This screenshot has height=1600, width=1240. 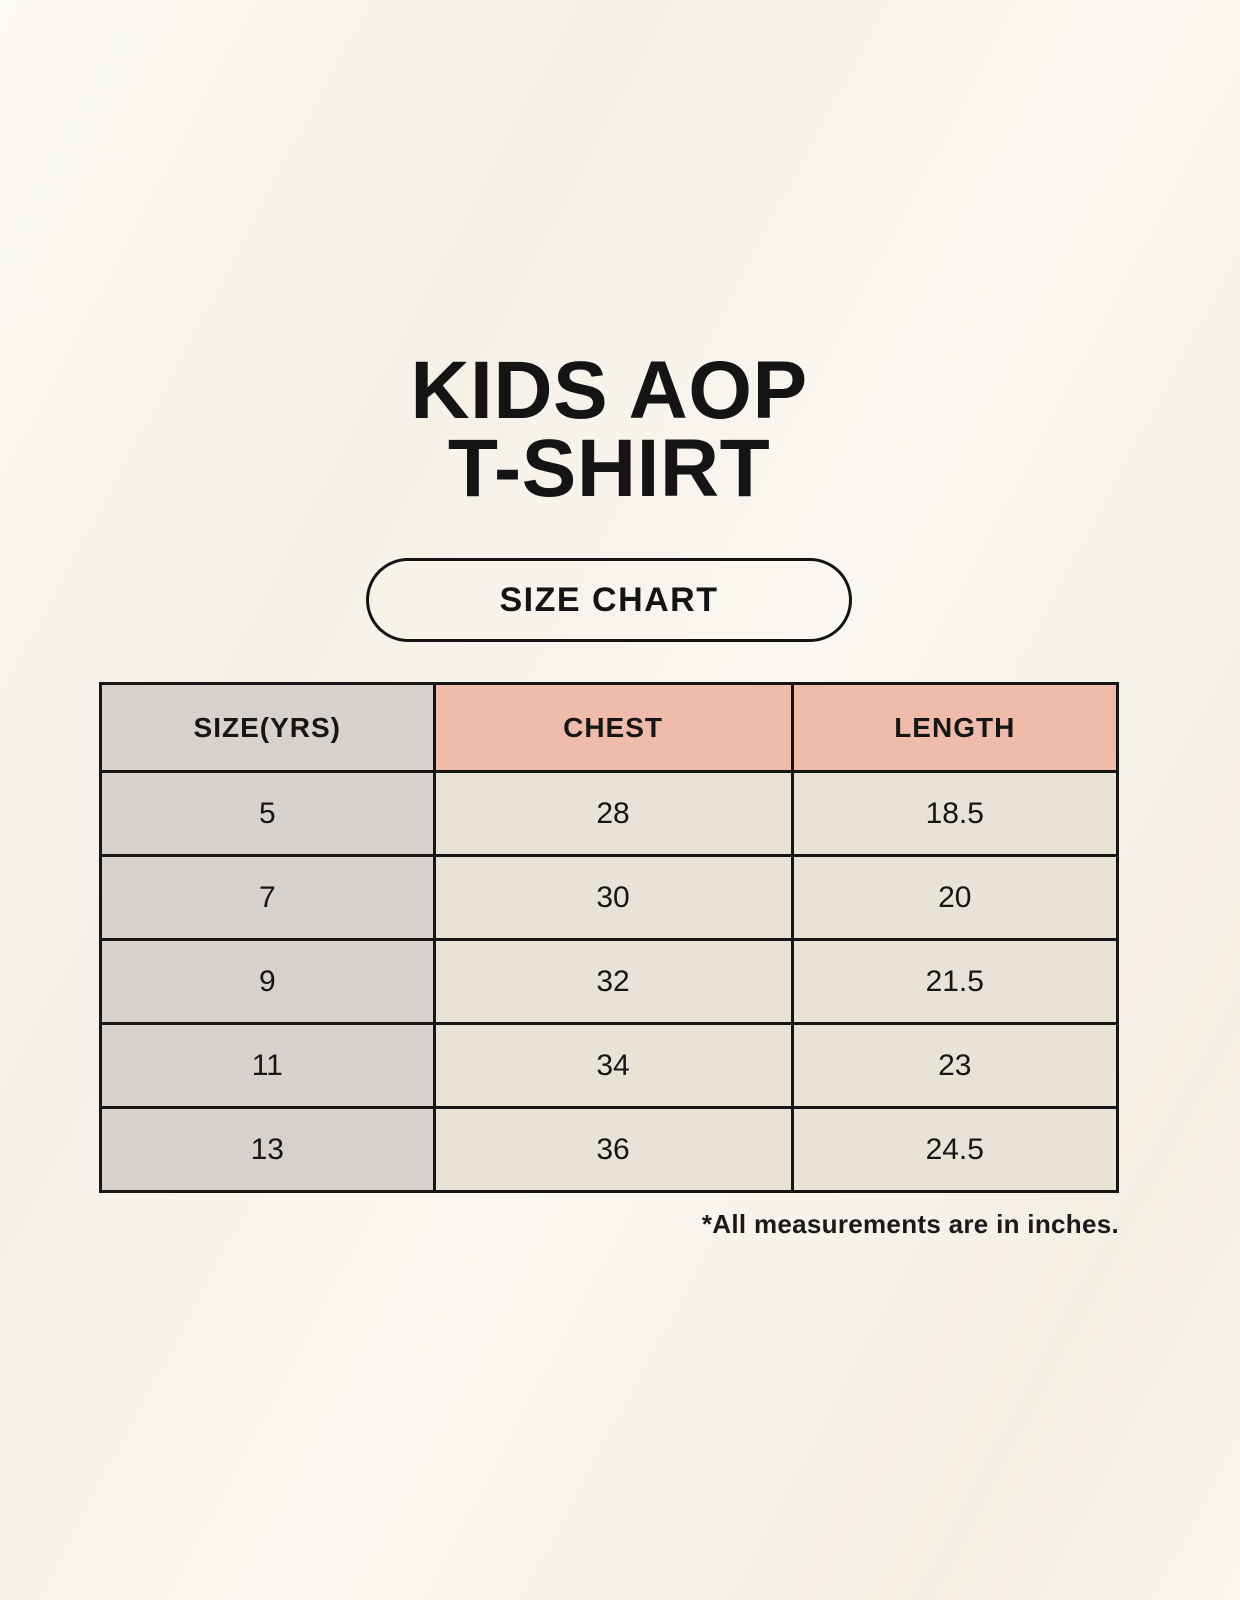 I want to click on size-table-row: 9 32 21.5, so click(x=609, y=981).